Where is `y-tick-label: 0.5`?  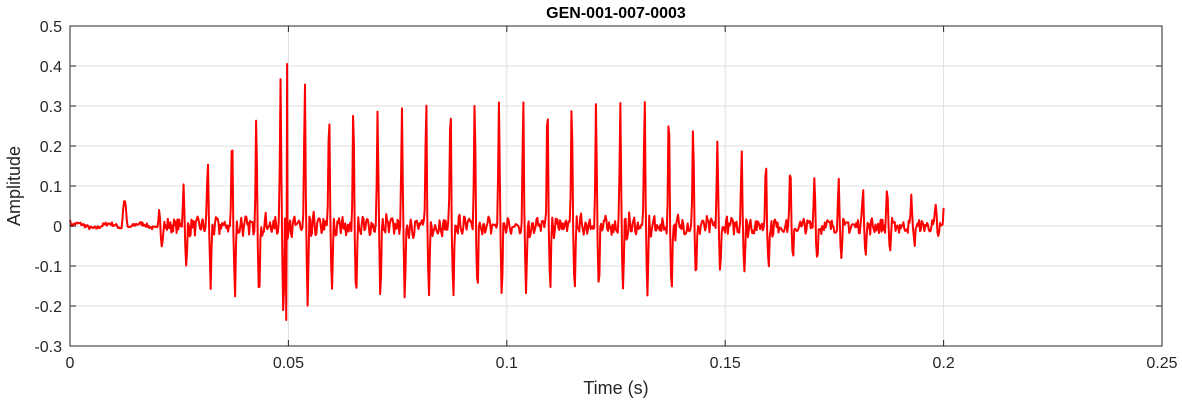
y-tick-label: 0.5 is located at coordinates (51, 27).